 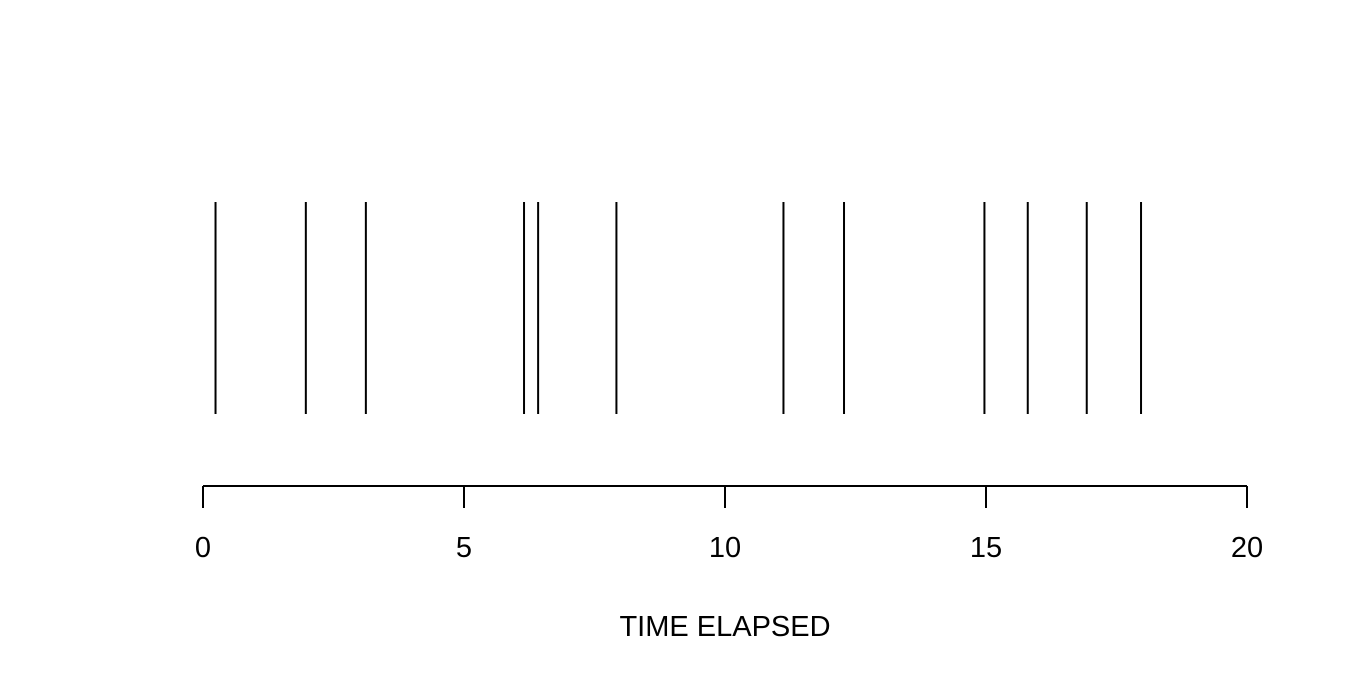 I want to click on x-tick-label-2: 10, so click(x=725, y=548).